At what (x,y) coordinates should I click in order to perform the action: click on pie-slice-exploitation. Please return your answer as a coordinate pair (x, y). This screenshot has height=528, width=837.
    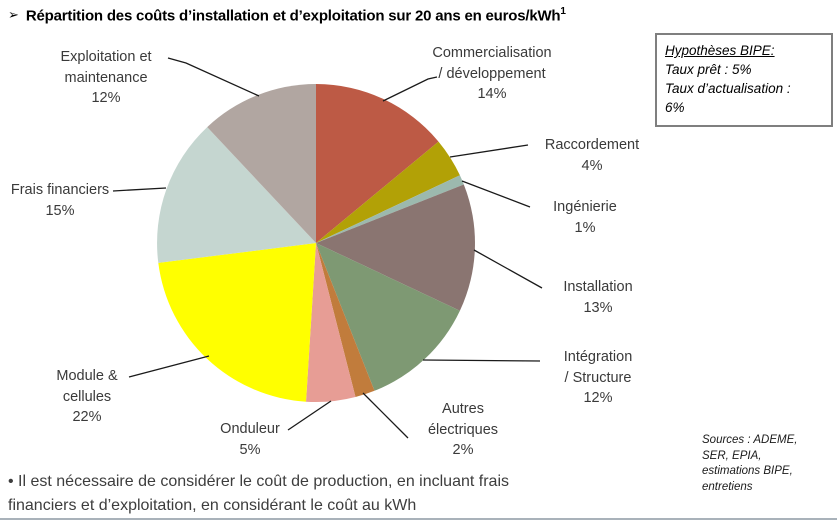
    Looking at the image, I should click on (261, 163).